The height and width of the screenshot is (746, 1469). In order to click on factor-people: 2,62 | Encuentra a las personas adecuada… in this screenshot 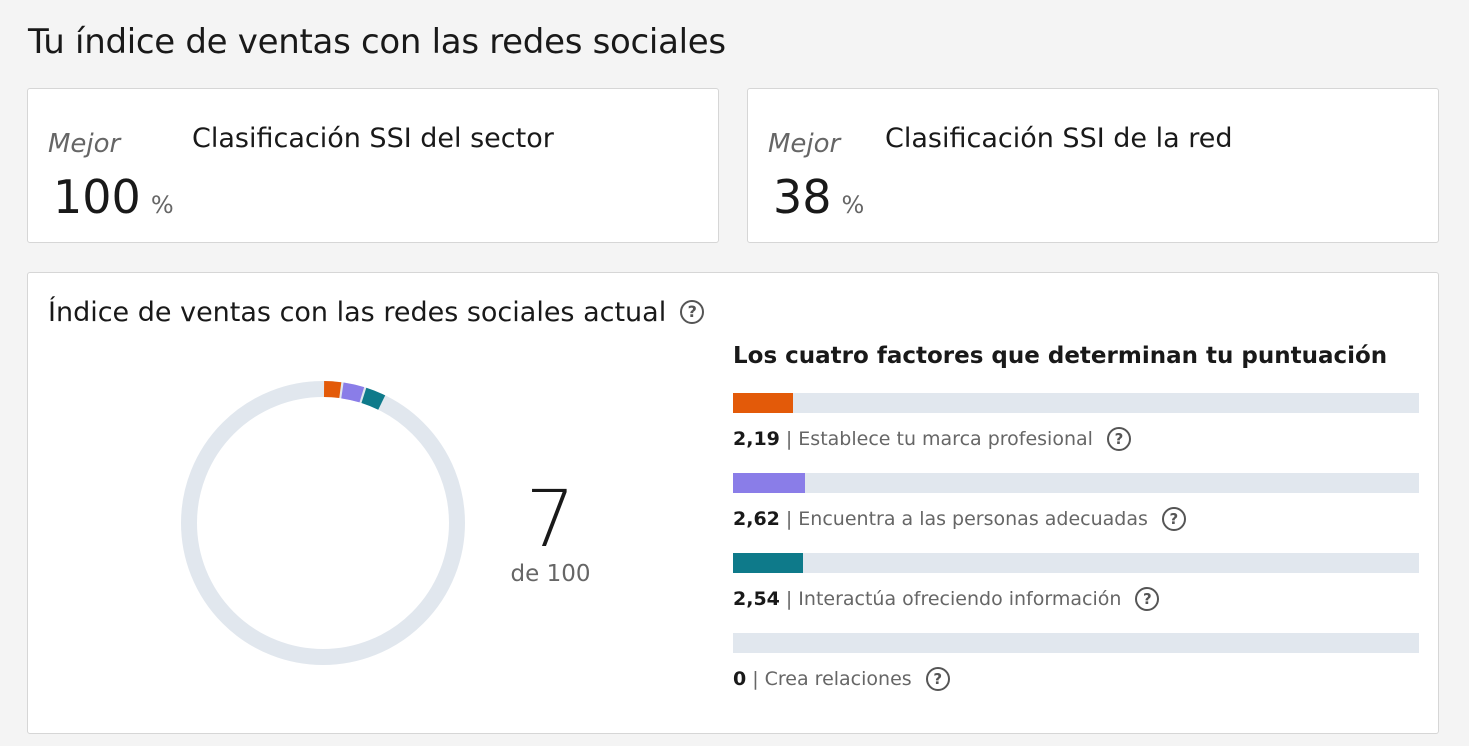, I will do `click(1076, 502)`.